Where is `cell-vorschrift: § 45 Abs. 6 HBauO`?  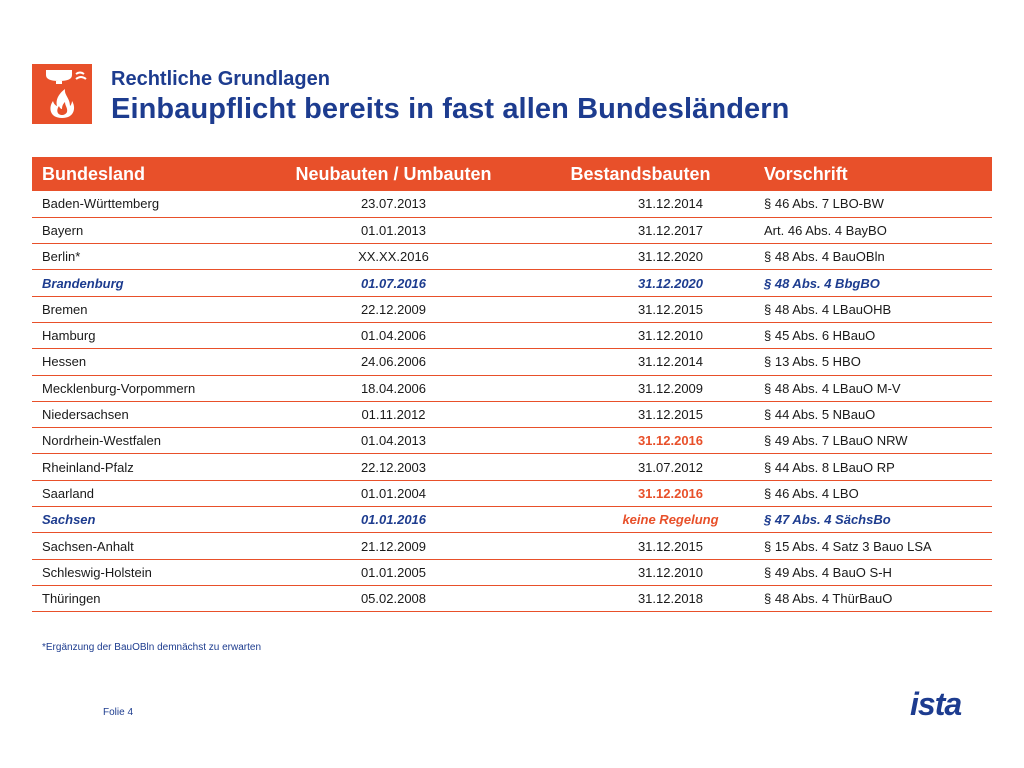 cell-vorschrift: § 45 Abs. 6 HBauO is located at coordinates (820, 336).